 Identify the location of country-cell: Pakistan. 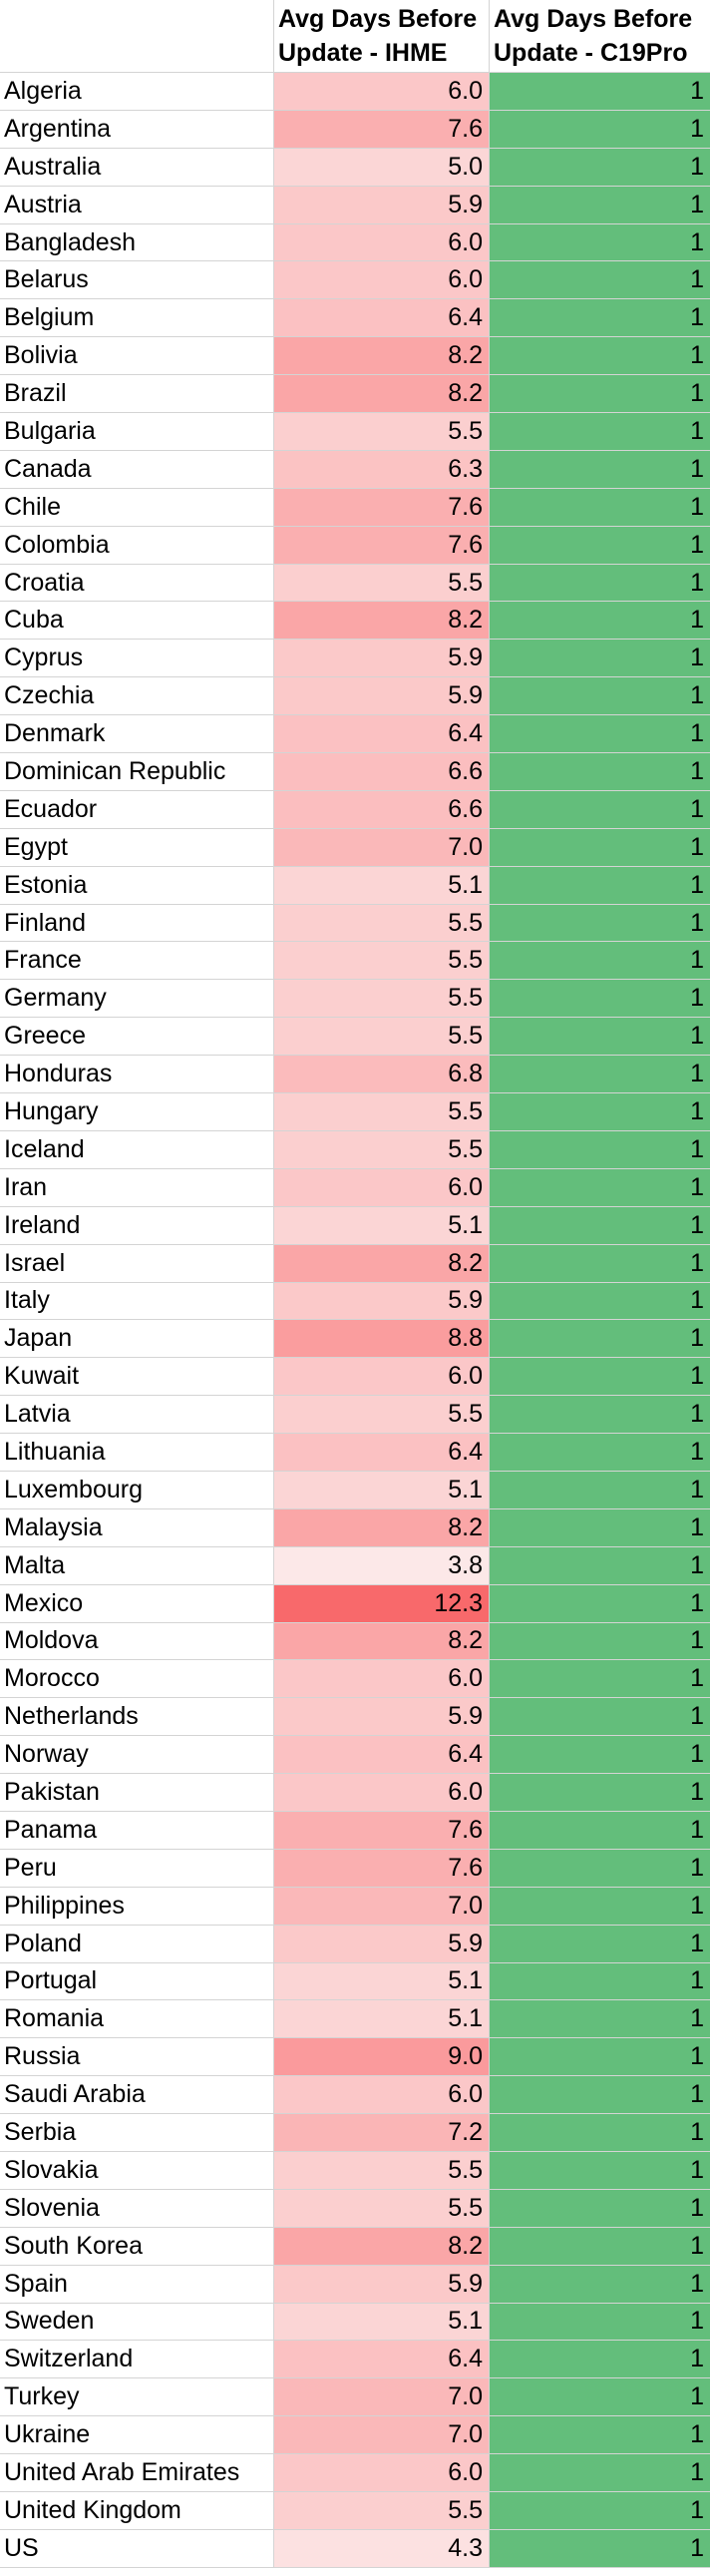
(137, 1792).